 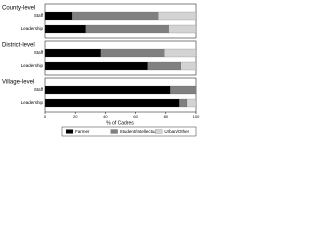 What do you see at coordinates (105, 116) in the screenshot?
I see `x-tick-label: 40` at bounding box center [105, 116].